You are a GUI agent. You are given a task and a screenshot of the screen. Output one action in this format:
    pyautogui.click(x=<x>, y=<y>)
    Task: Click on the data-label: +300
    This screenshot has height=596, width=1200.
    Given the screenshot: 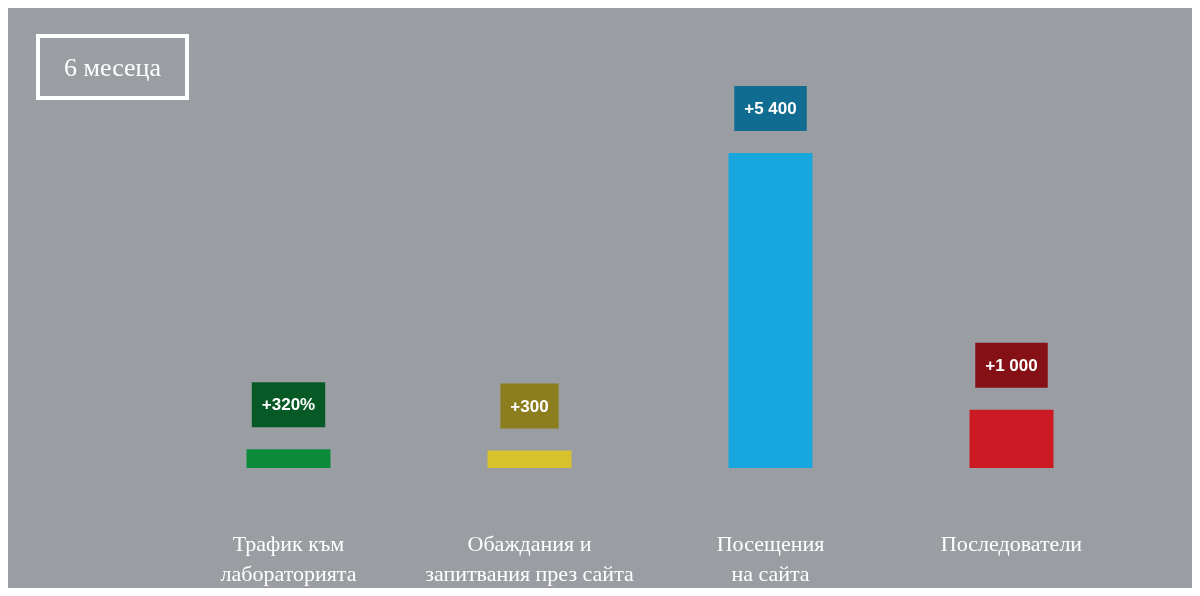 What is the action you would take?
    pyautogui.click(x=529, y=406)
    